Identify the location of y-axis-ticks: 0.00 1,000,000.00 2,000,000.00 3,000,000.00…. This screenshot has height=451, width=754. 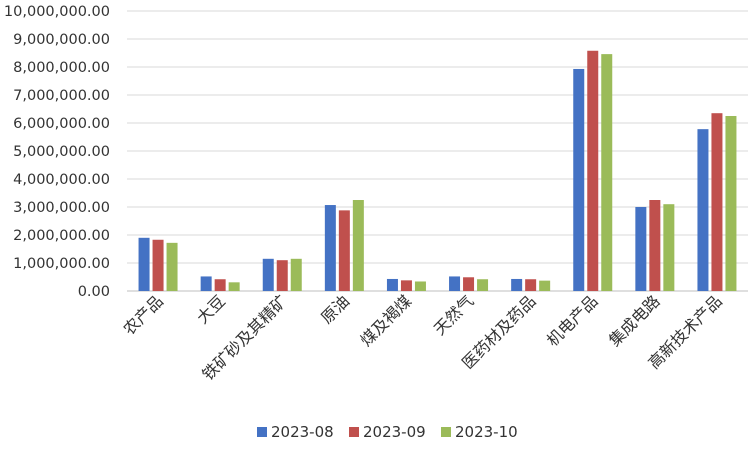
(57, 152).